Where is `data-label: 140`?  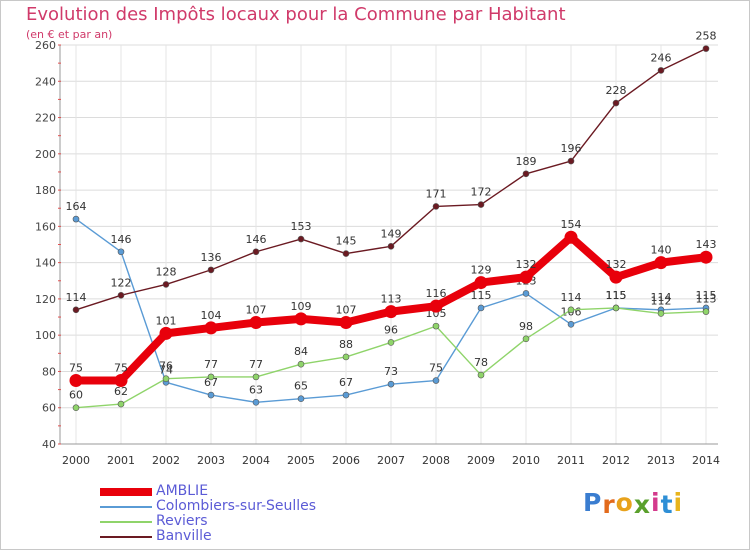
data-label: 140 is located at coordinates (661, 250).